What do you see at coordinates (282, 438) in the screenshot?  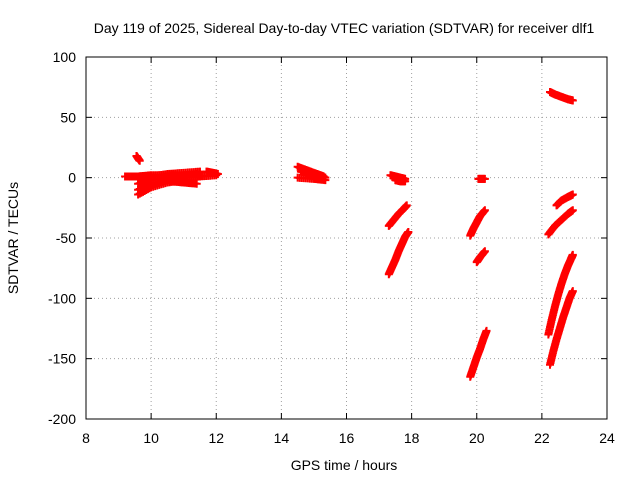 I see `x-tick-label: 14` at bounding box center [282, 438].